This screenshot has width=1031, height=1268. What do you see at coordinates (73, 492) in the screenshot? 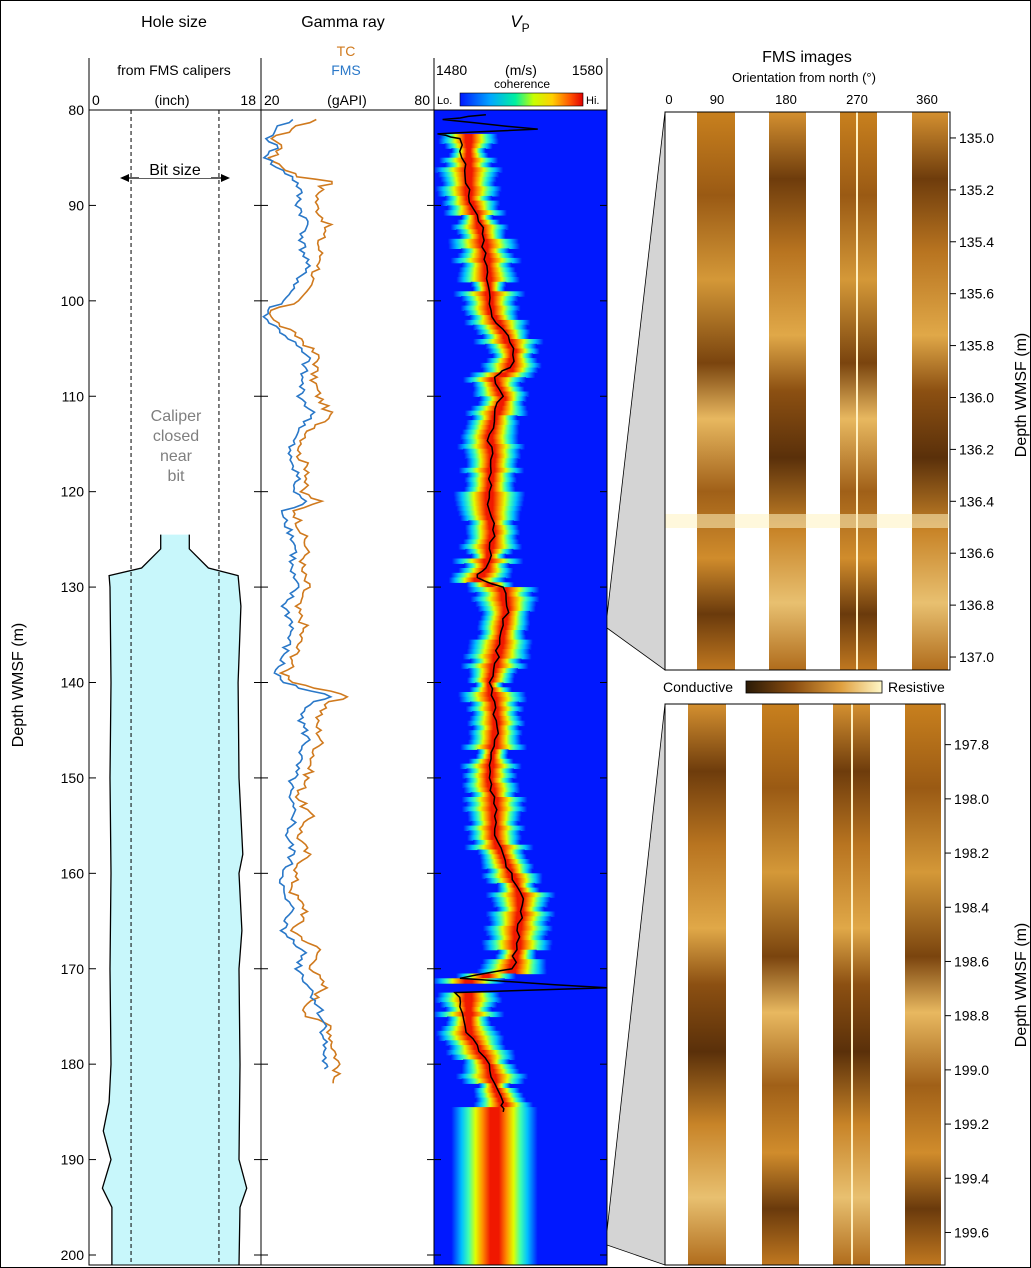
I see `depth-tick-label: 120` at bounding box center [73, 492].